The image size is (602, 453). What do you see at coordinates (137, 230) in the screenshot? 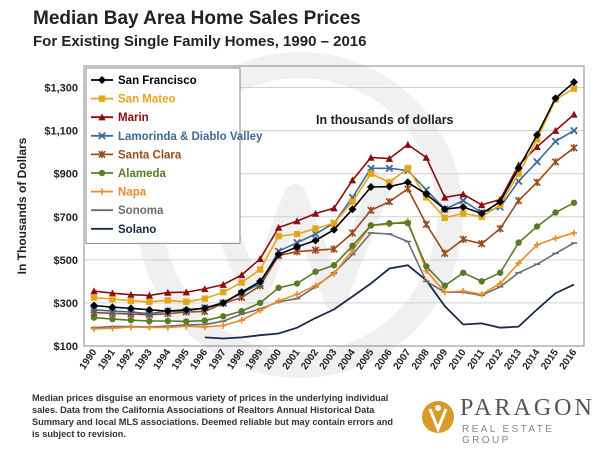
I see `legend-label: Solano` at bounding box center [137, 230].